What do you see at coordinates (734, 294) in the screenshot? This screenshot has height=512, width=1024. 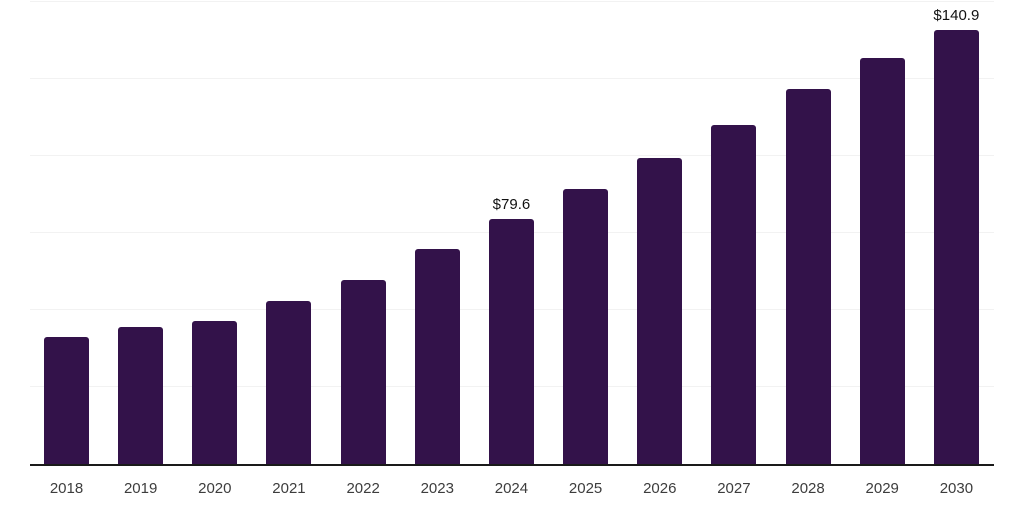 I see `bar-2027` at bounding box center [734, 294].